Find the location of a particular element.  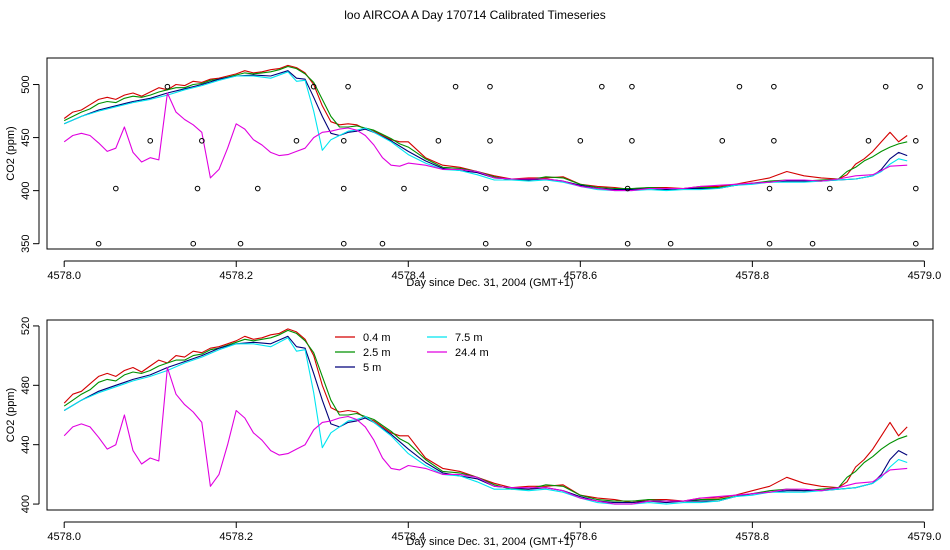

y-tick-label: 480 is located at coordinates (26, 385).